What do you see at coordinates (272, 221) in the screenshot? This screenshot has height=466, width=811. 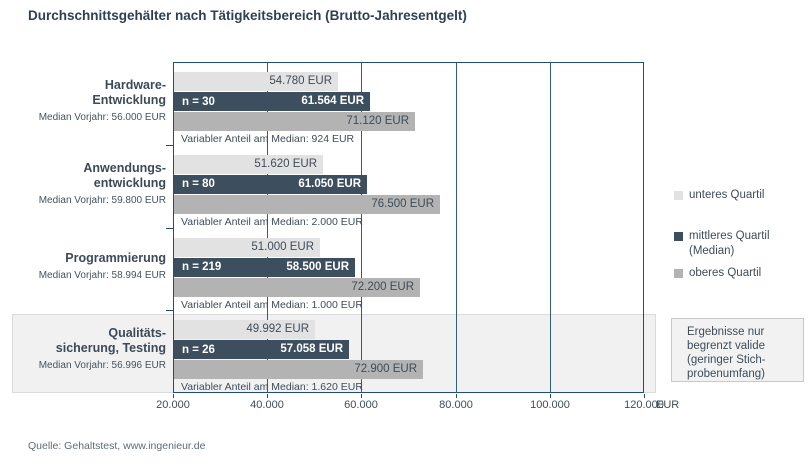 I see `variable-share-caption: Variabler Anteil am Median: 2.000 EUR` at bounding box center [272, 221].